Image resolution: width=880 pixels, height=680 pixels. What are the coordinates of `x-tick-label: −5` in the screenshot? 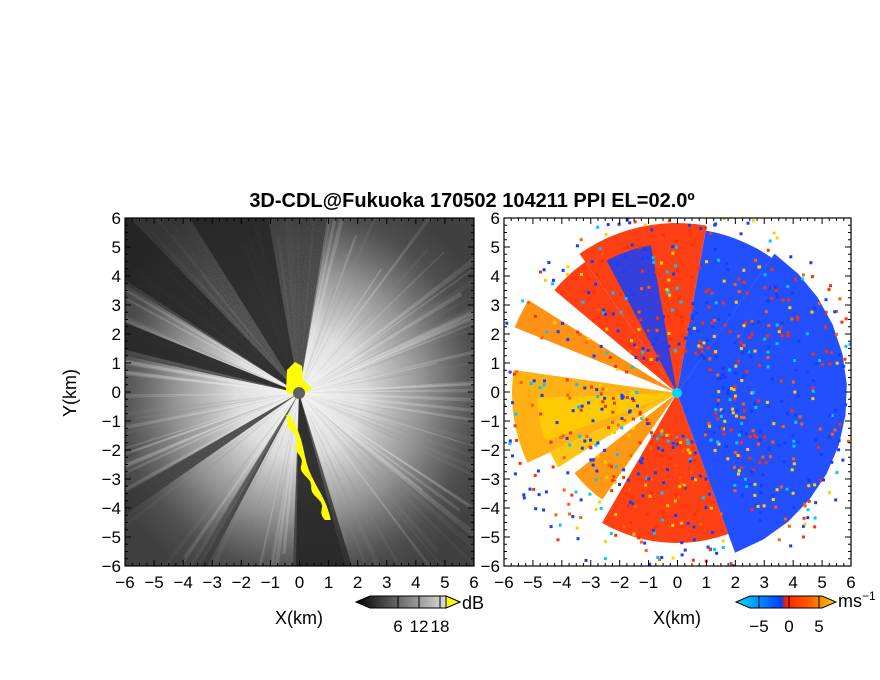 It's located at (532, 582).